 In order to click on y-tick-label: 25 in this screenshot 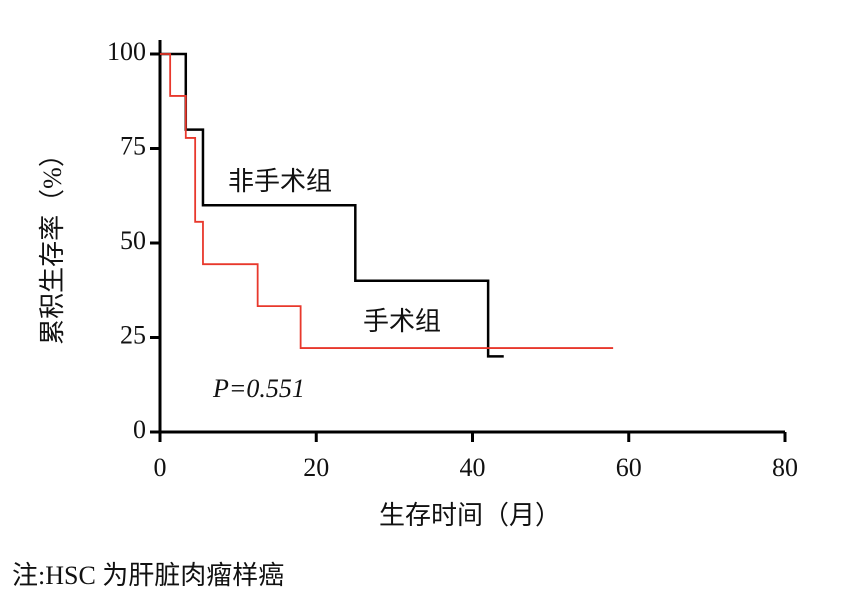, I will do `click(133, 334)`.